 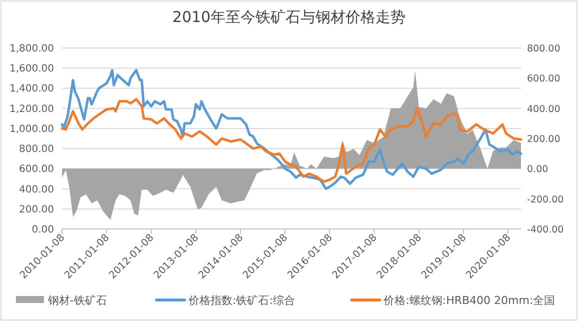 What do you see at coordinates (43, 230) in the screenshot?
I see `y-tick-label: 0.00` at bounding box center [43, 230].